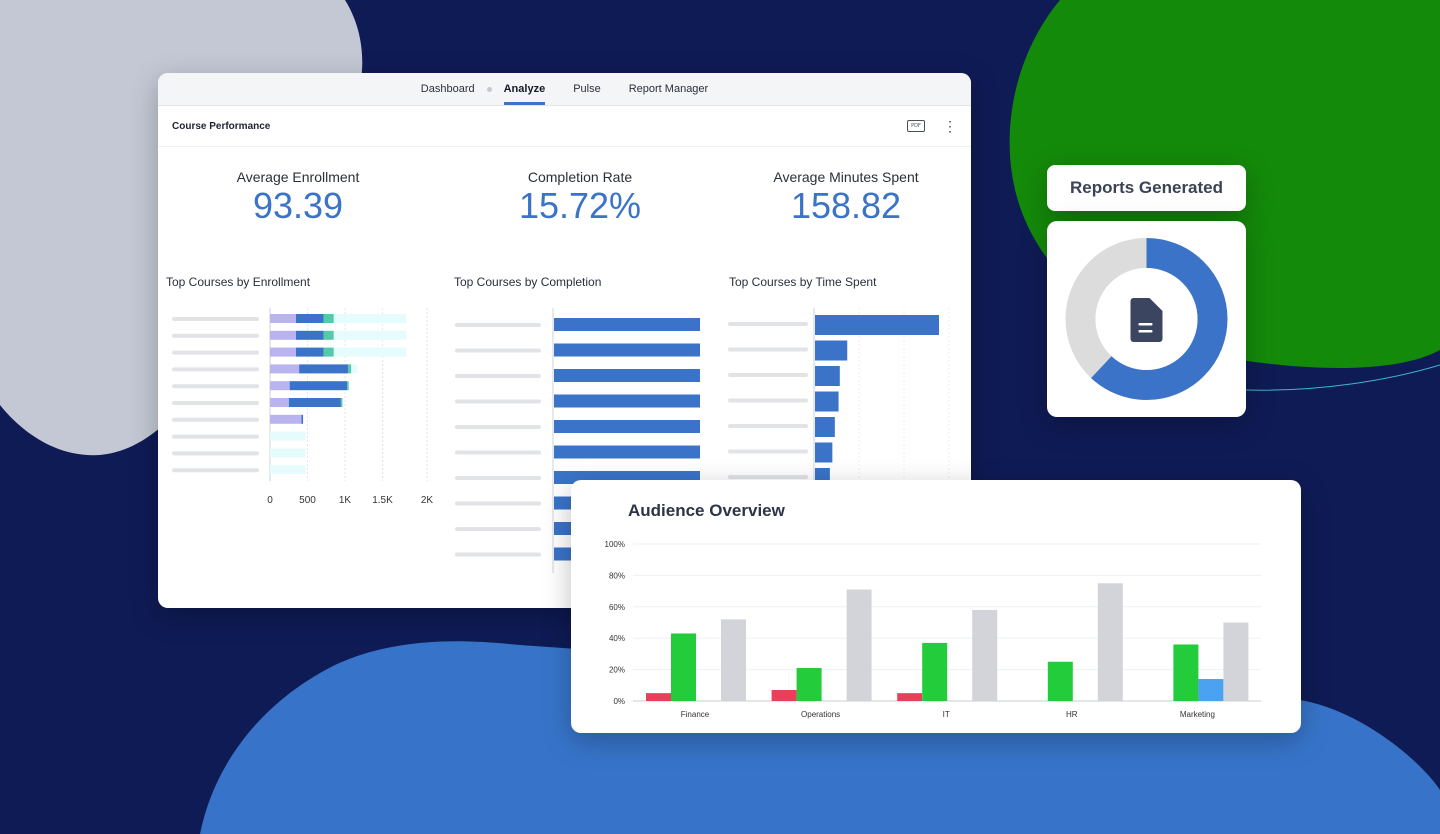 The height and width of the screenshot is (834, 1440). I want to click on tab-dashboard: Dashboard, so click(447, 89).